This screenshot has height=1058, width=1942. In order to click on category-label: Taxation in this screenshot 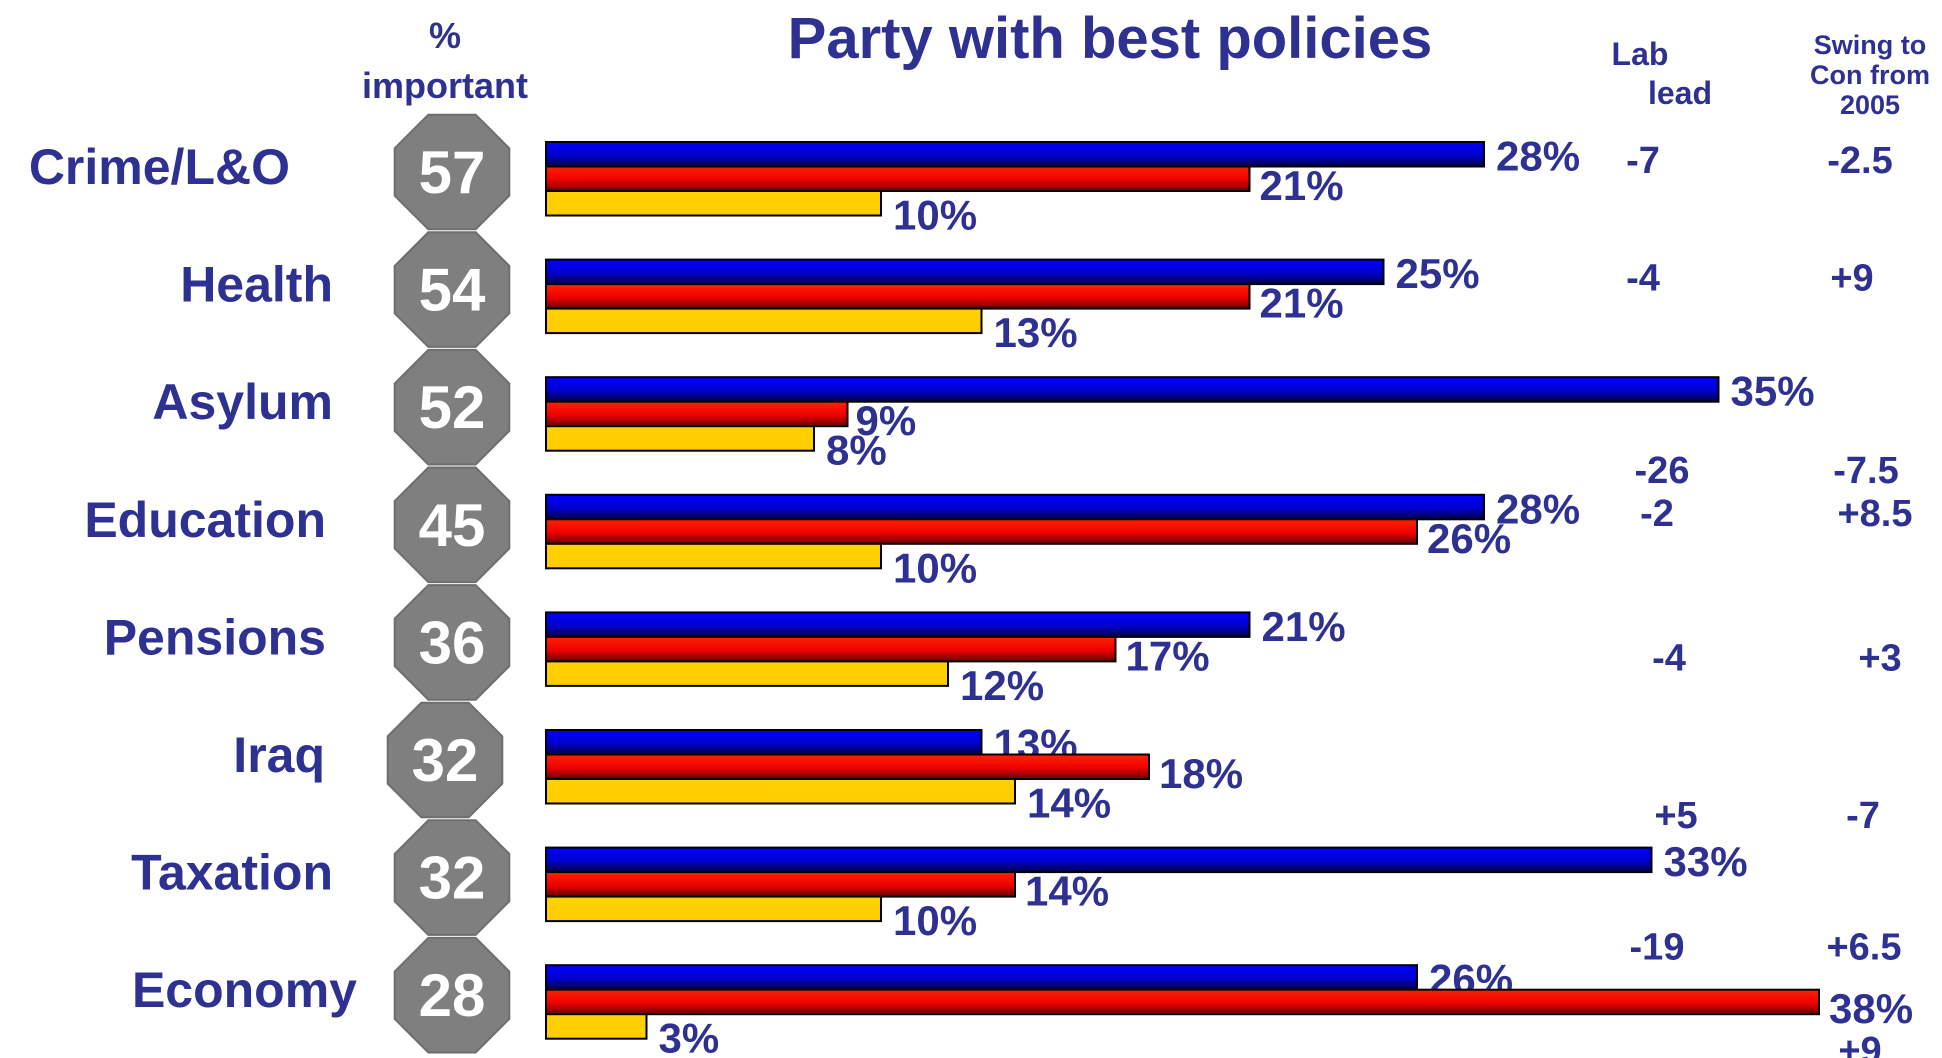, I will do `click(232, 873)`.